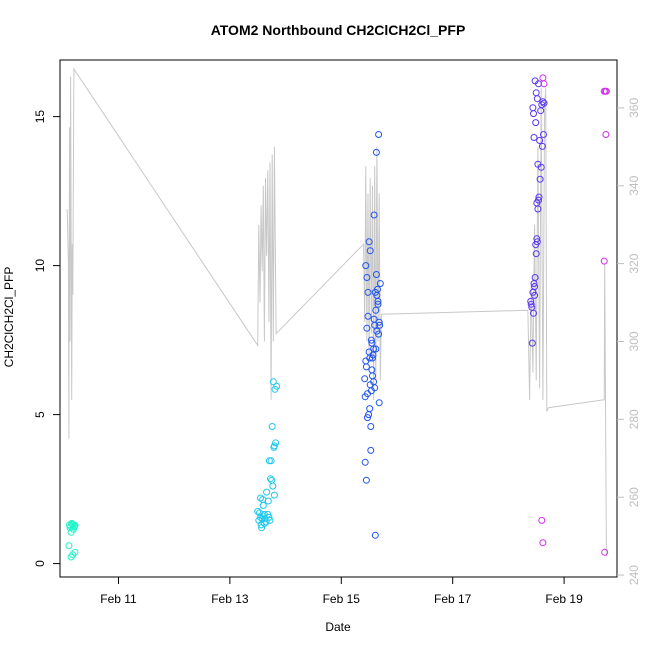 This screenshot has width=650, height=650. What do you see at coordinates (634, 108) in the screenshot?
I see `y2-tick-label: 360` at bounding box center [634, 108].